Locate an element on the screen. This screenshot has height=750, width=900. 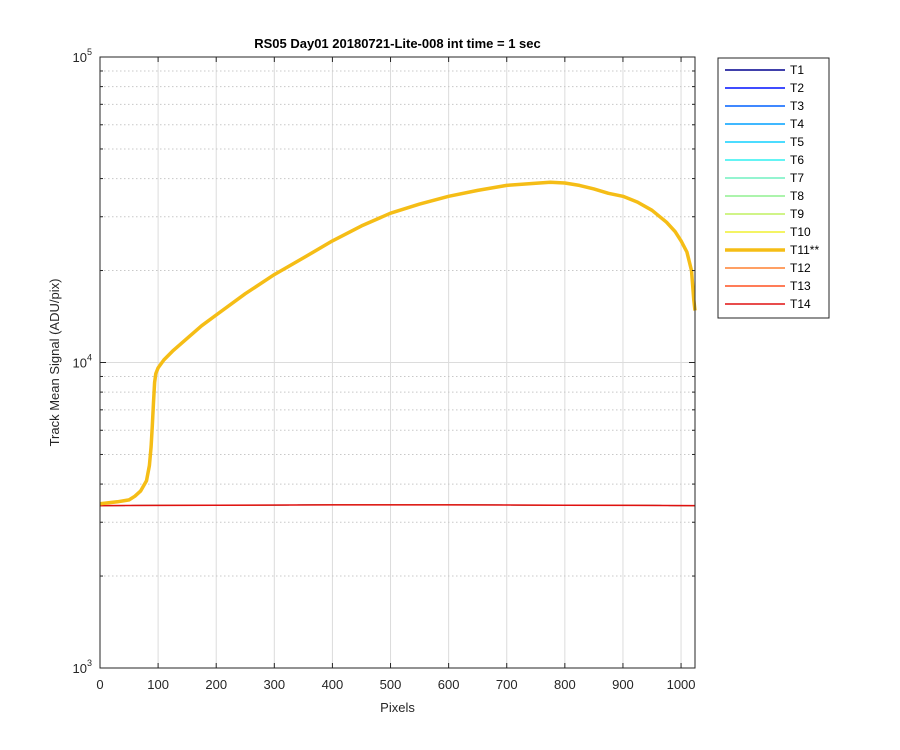
legend: T1 T2 T3 T4 T5 T6 T7 T8 T9 T10 T11** T12 T13 T14 is located at coordinates (773, 188).